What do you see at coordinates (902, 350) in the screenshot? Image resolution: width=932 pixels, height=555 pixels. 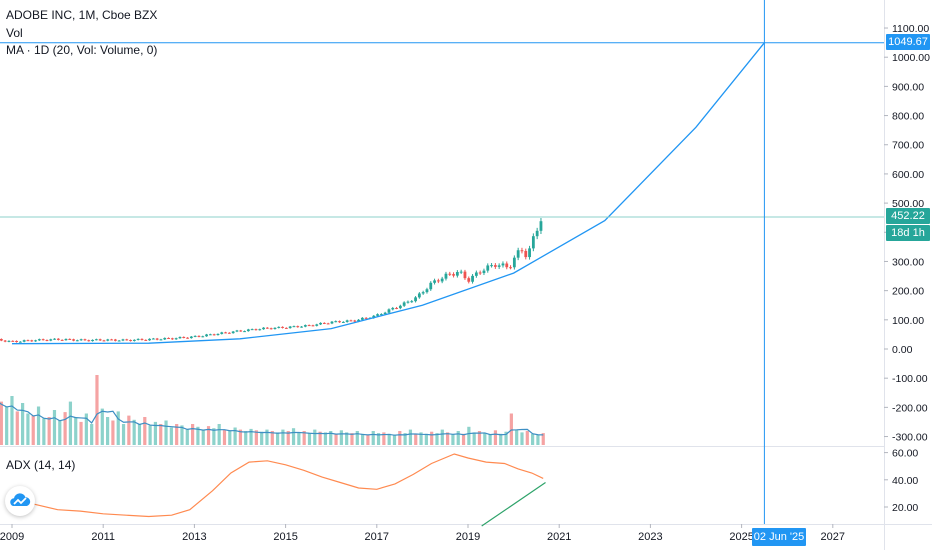 I see `price-axis-tick-label: 0.00` at bounding box center [902, 350].